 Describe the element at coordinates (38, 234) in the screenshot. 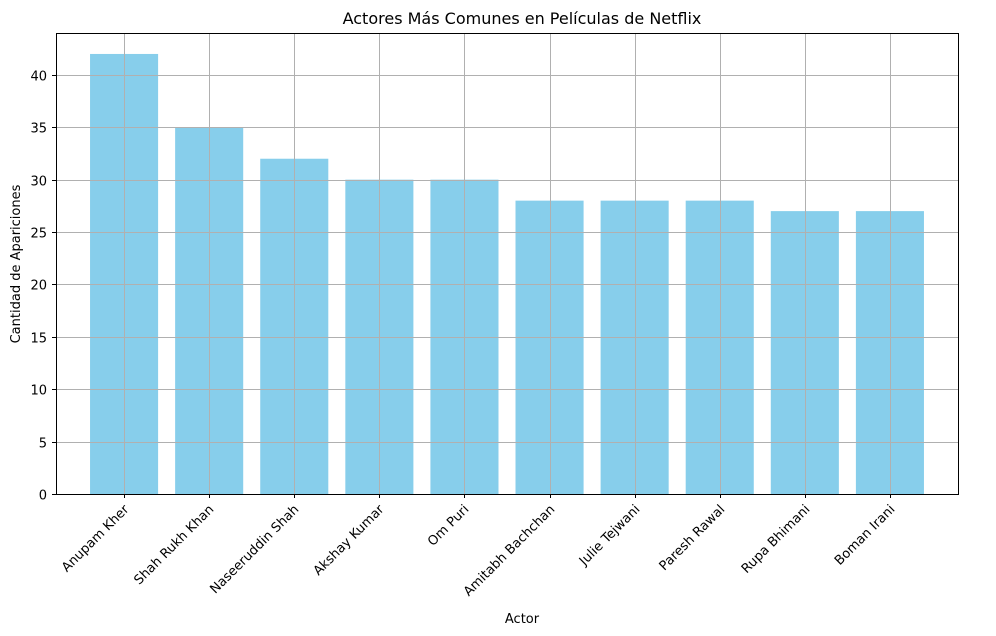

I see `y-tick-label: 25` at that location.